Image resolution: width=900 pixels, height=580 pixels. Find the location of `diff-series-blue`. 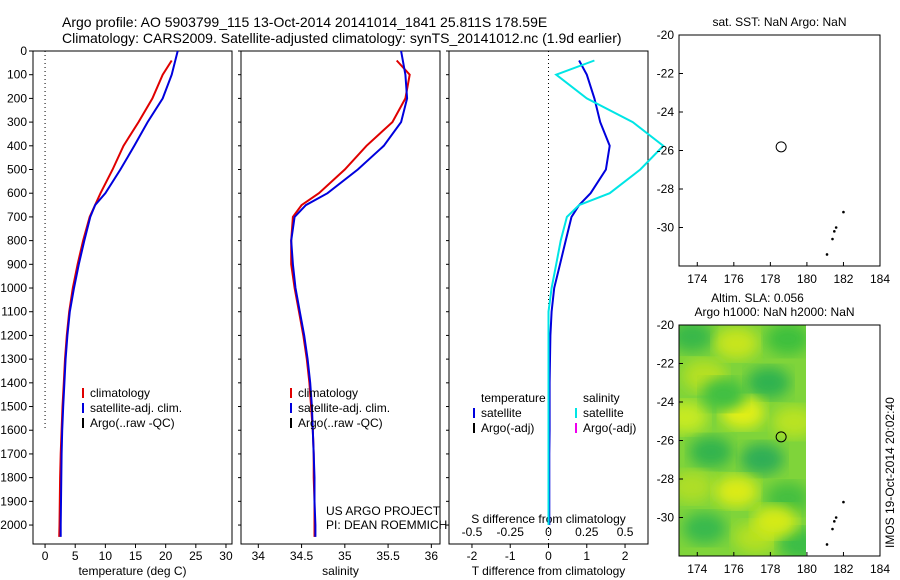

diff-series-blue is located at coordinates (579, 292).